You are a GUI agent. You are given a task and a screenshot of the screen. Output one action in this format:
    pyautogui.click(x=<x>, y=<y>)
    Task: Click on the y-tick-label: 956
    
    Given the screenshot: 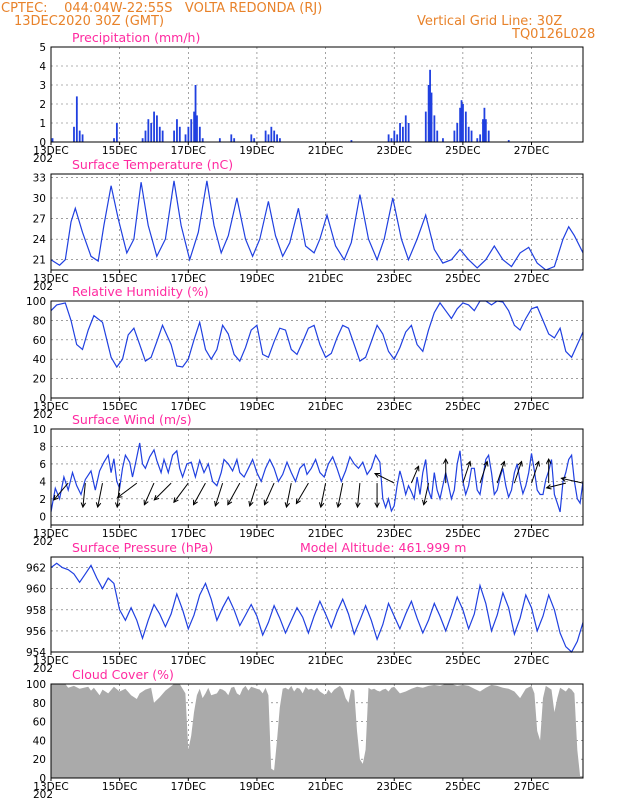 What is the action you would take?
    pyautogui.click(x=36, y=632)
    